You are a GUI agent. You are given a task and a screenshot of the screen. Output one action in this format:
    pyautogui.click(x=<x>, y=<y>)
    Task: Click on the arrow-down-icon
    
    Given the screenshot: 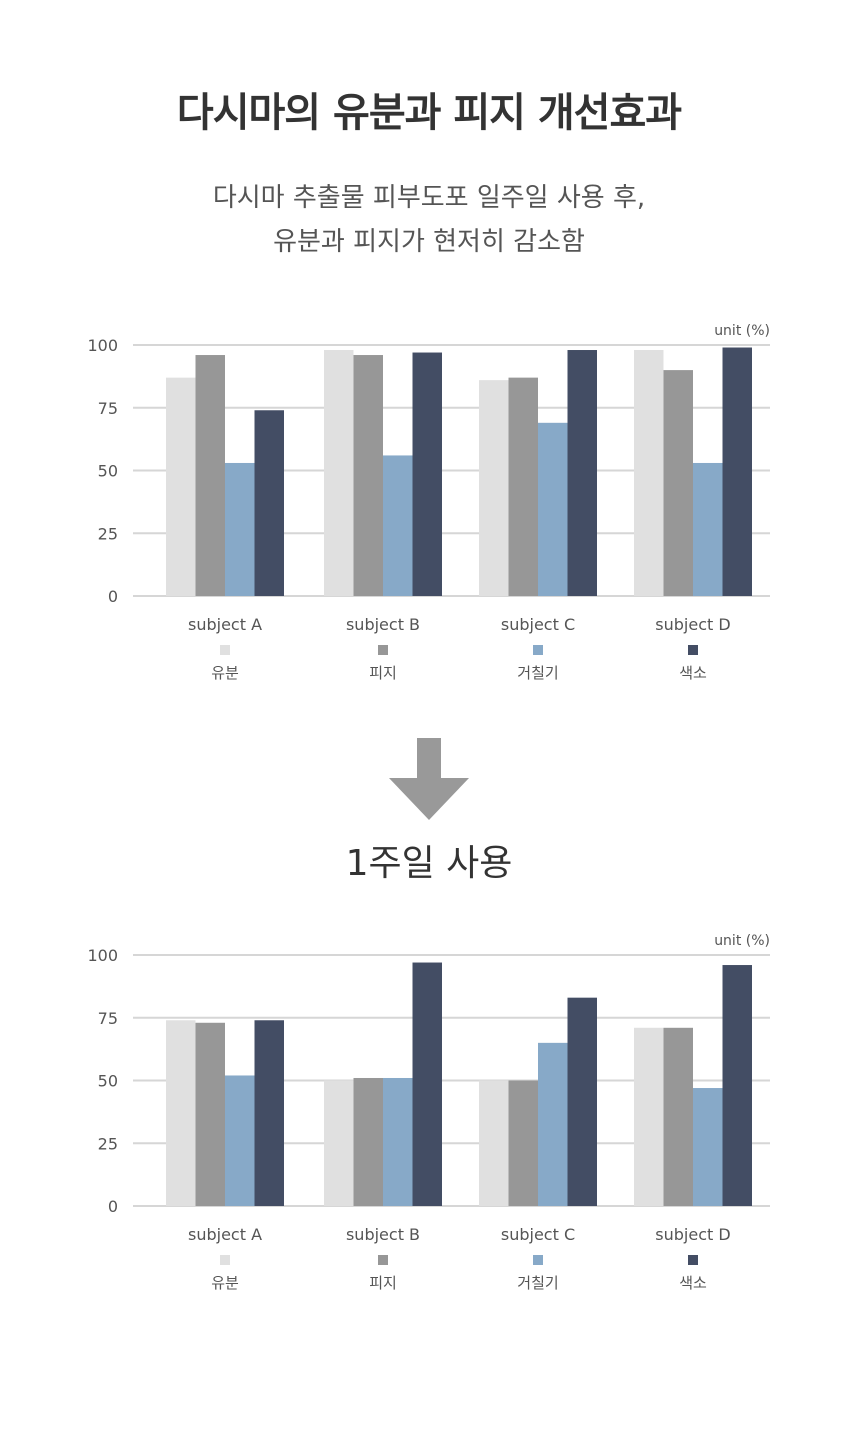 What is the action you would take?
    pyautogui.click(x=429, y=782)
    